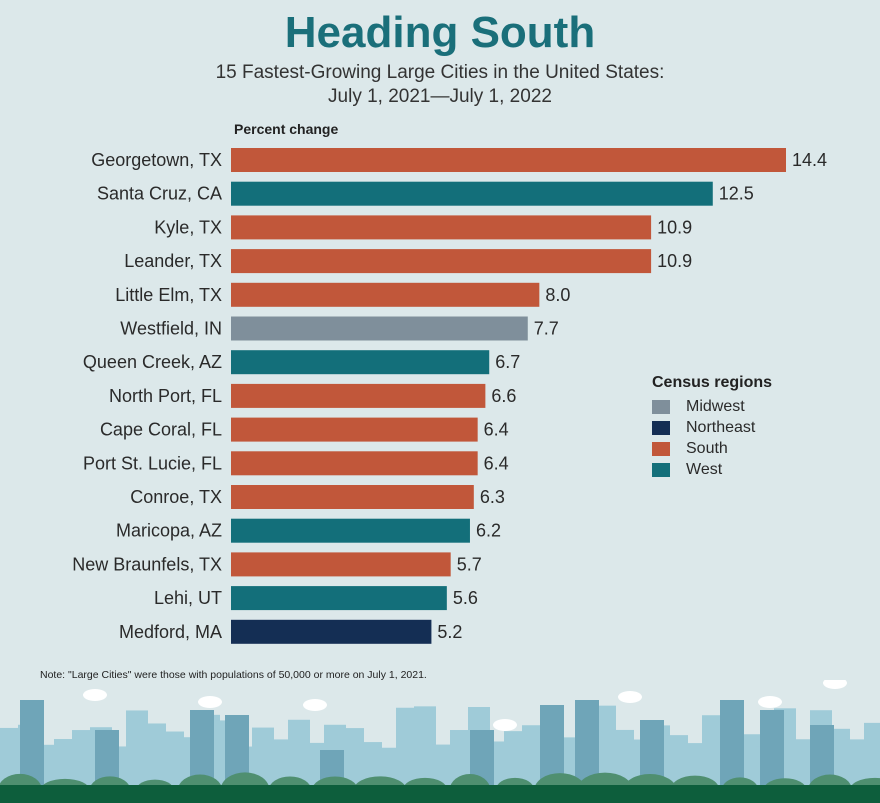 Image resolution: width=880 pixels, height=803 pixels. What do you see at coordinates (147, 564) in the screenshot?
I see `category-label: New Braunfels, TX` at bounding box center [147, 564].